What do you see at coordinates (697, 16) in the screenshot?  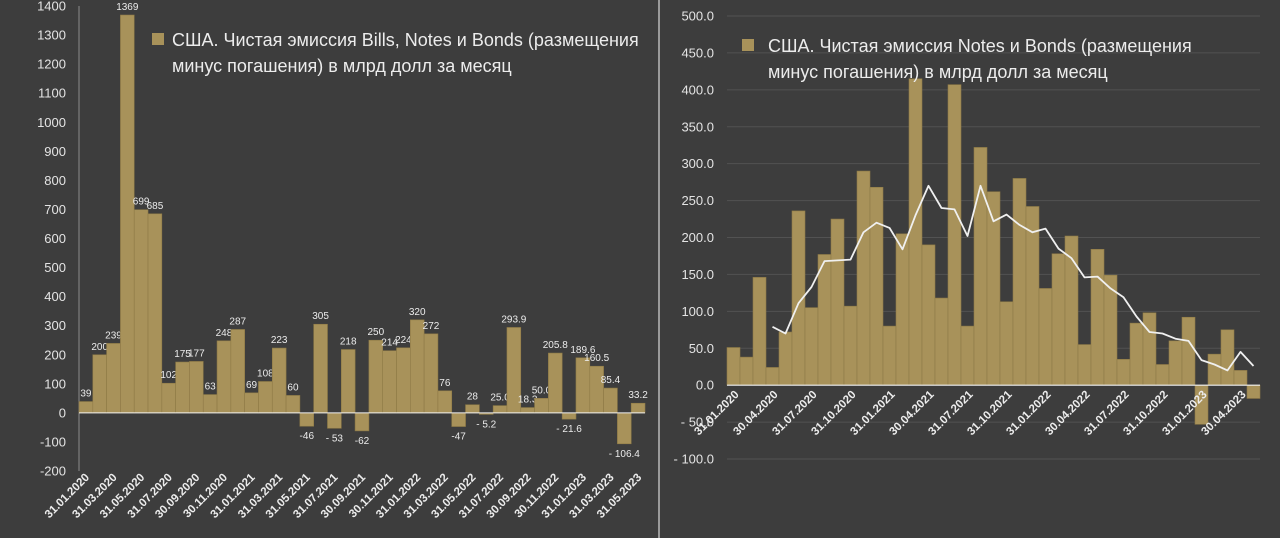 I see `y-tick-label: 500.0` at bounding box center [697, 16].